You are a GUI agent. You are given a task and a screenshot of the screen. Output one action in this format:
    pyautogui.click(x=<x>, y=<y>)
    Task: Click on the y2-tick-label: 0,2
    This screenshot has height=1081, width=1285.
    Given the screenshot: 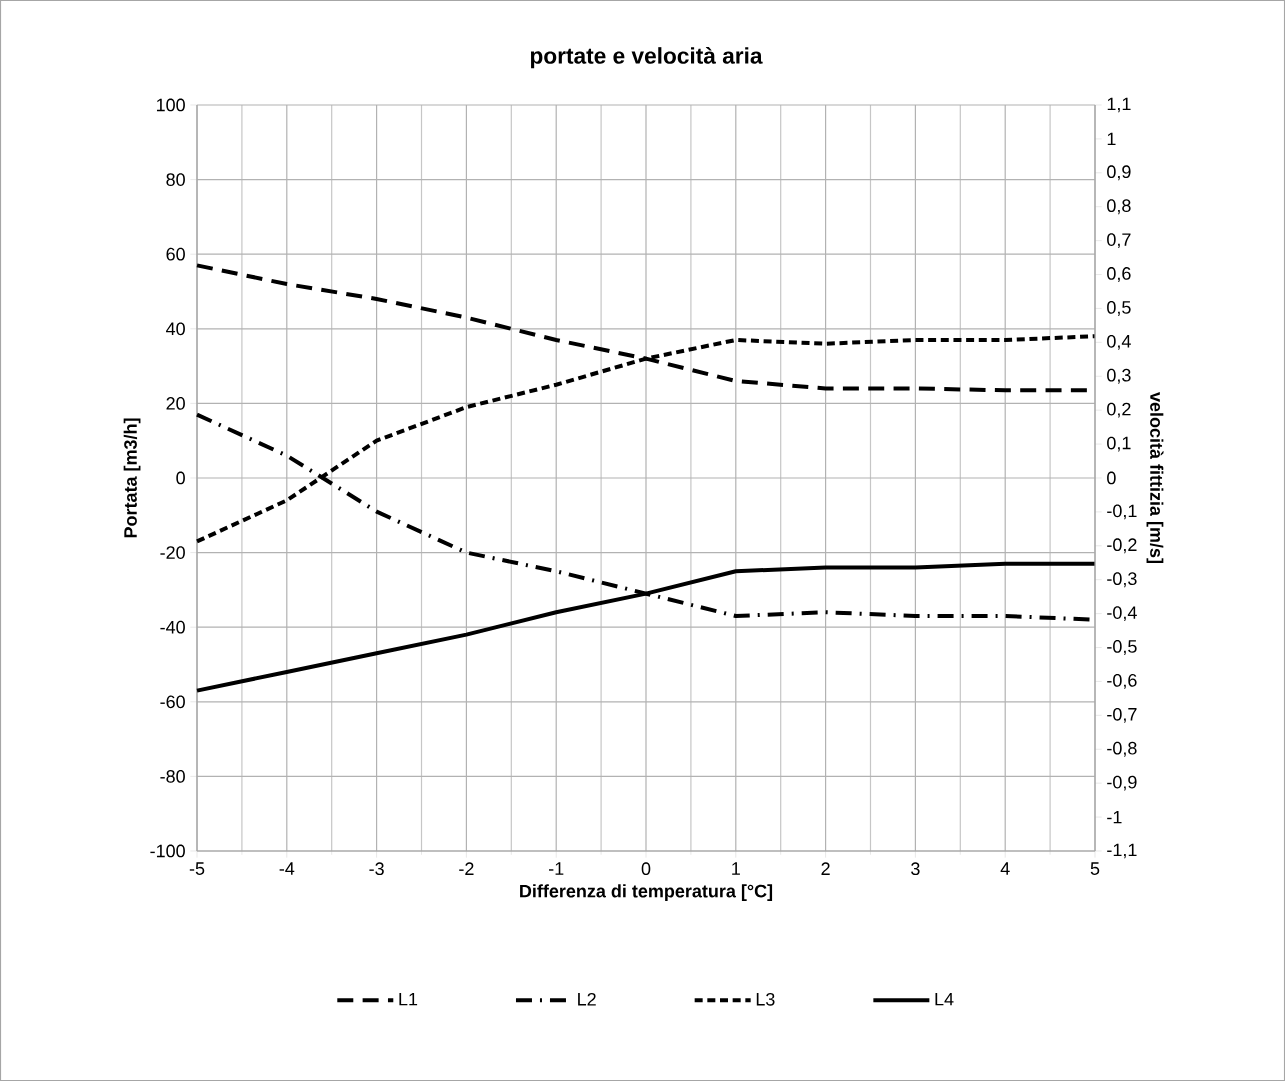 What is the action you would take?
    pyautogui.click(x=1119, y=410)
    